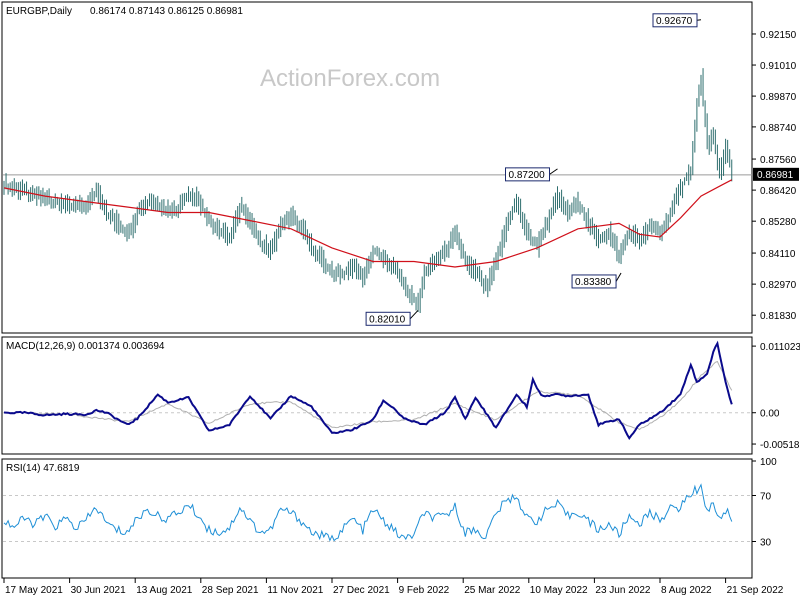 The height and width of the screenshot is (600, 800). What do you see at coordinates (768, 462) in the screenshot?
I see `rsi-axis-label: 100` at bounding box center [768, 462].